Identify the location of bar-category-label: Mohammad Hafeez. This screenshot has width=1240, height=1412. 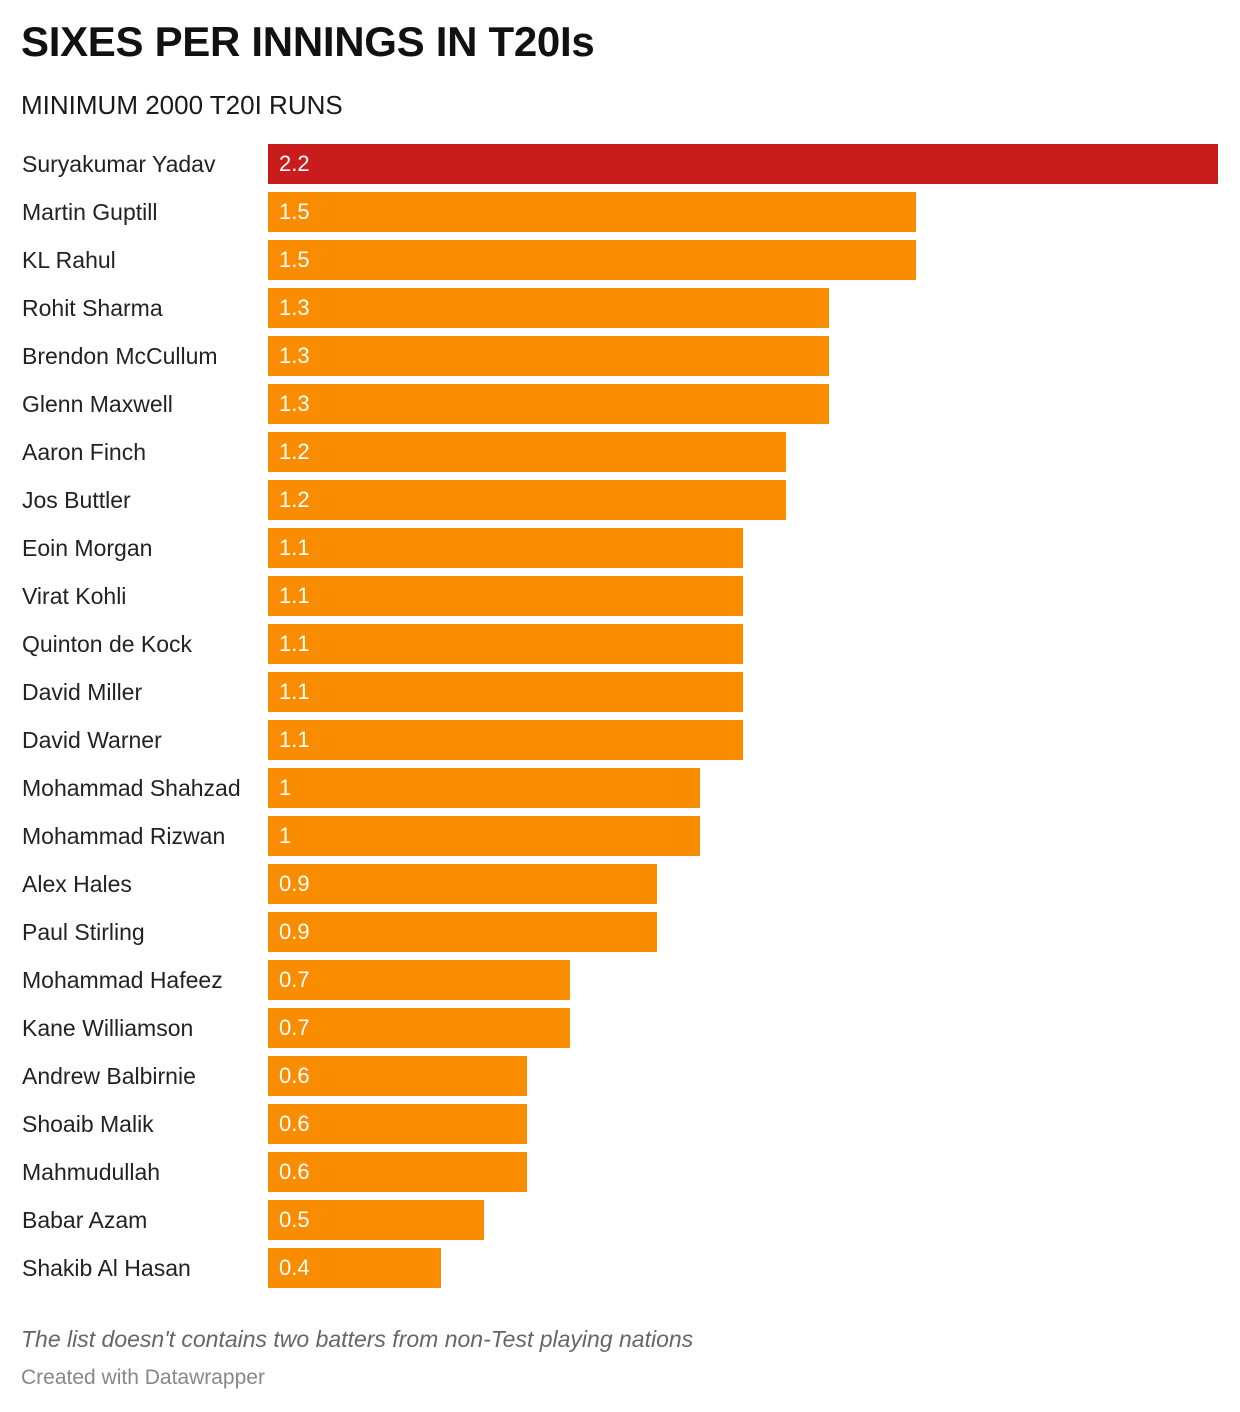
(122, 980).